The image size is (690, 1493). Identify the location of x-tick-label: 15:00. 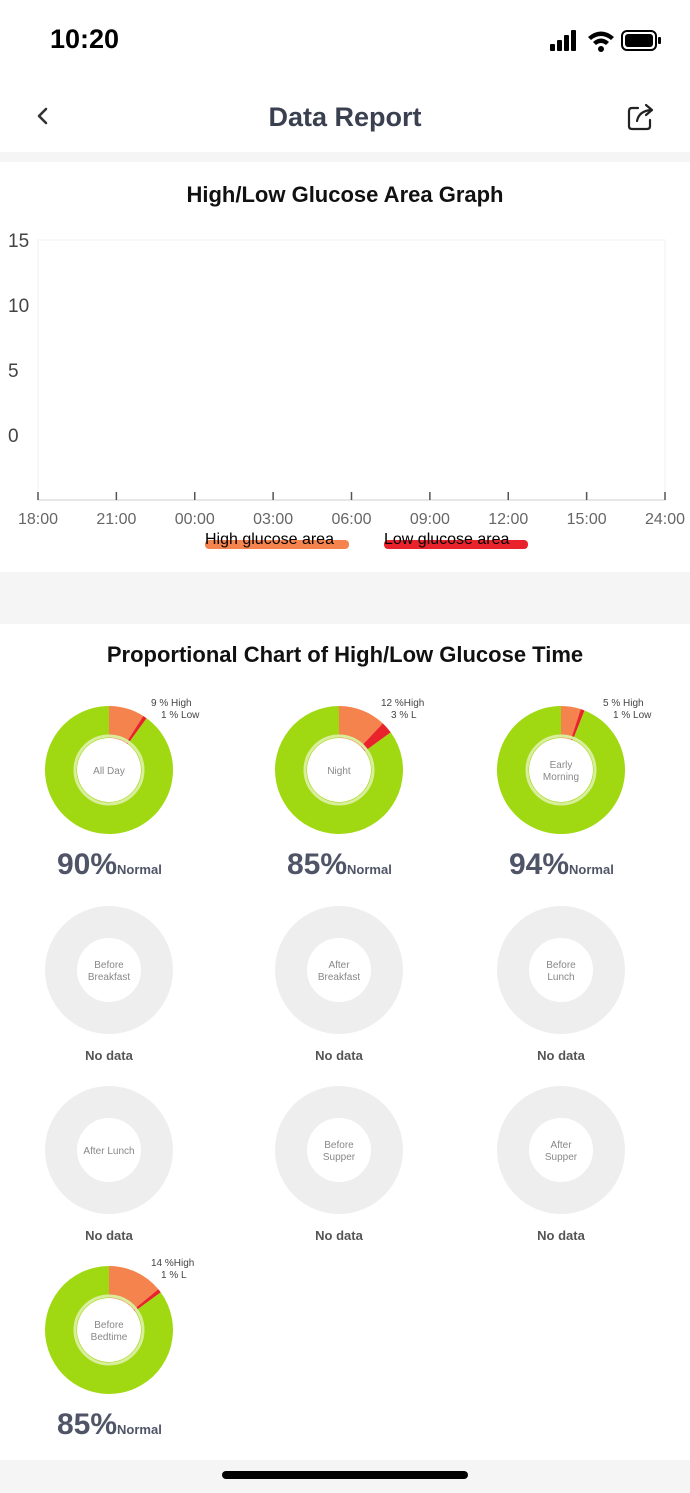
(587, 519).